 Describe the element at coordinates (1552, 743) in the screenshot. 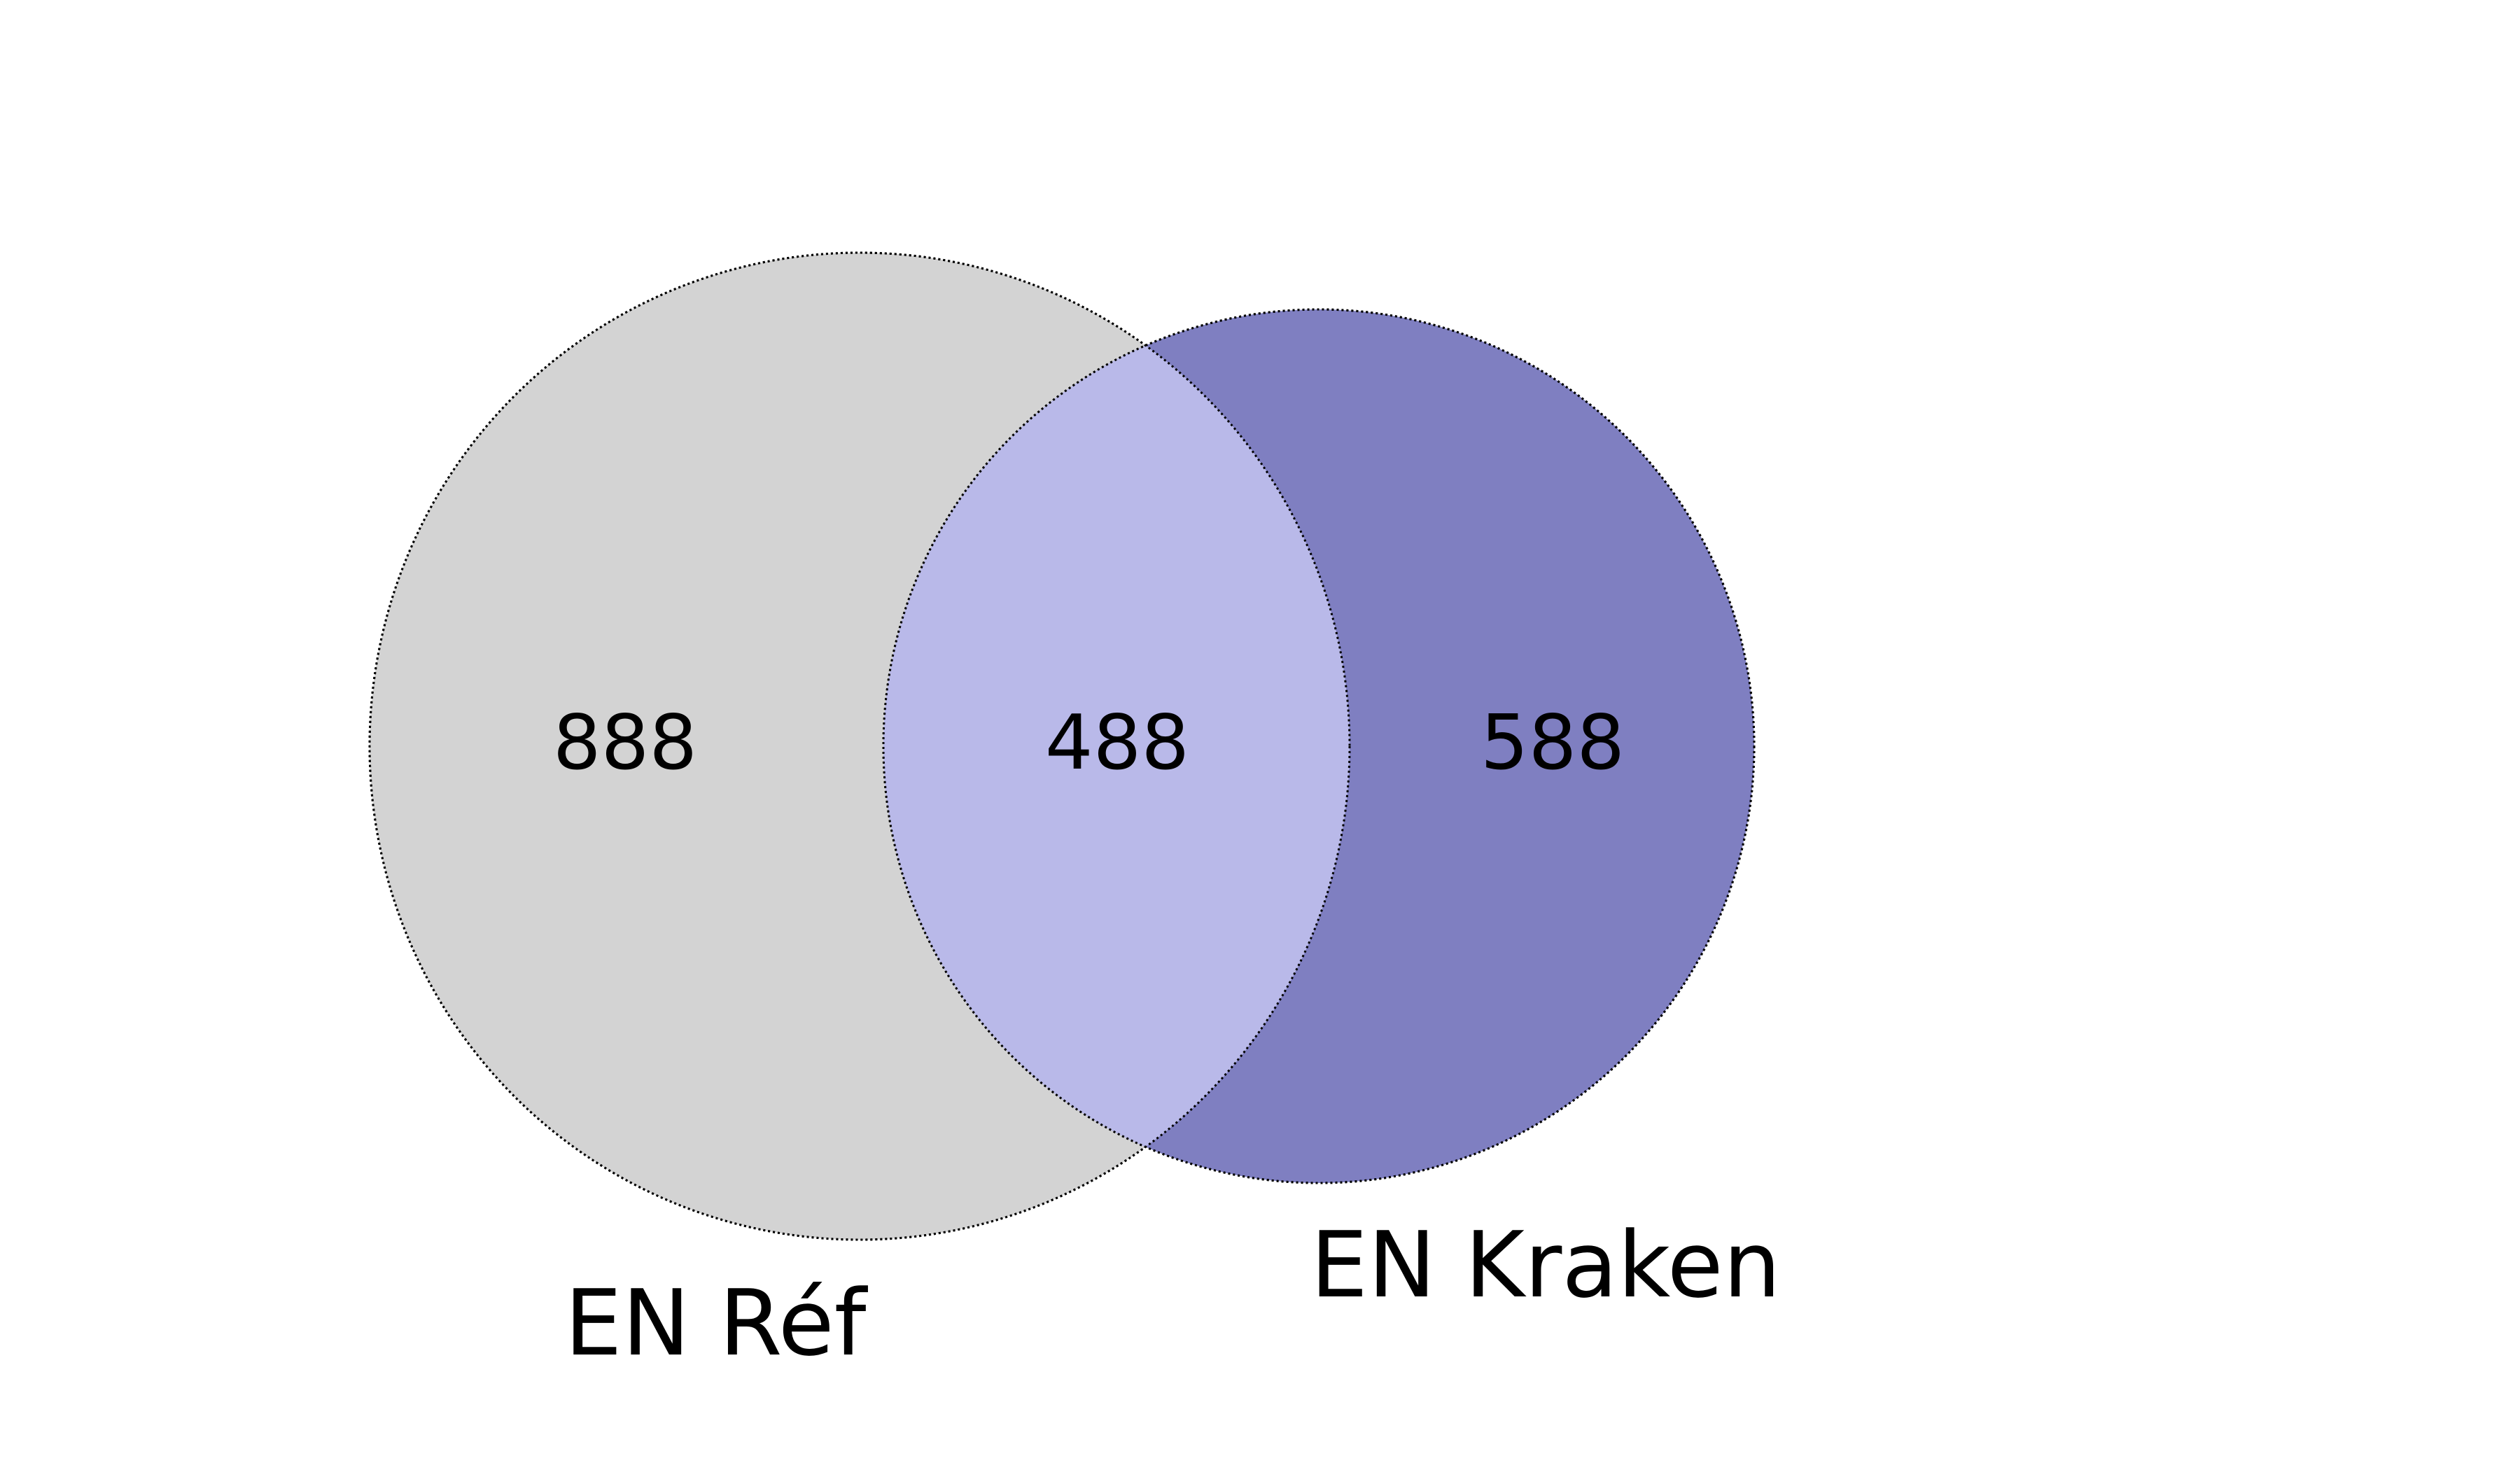

I see `count-only-en-kraken: 588` at that location.